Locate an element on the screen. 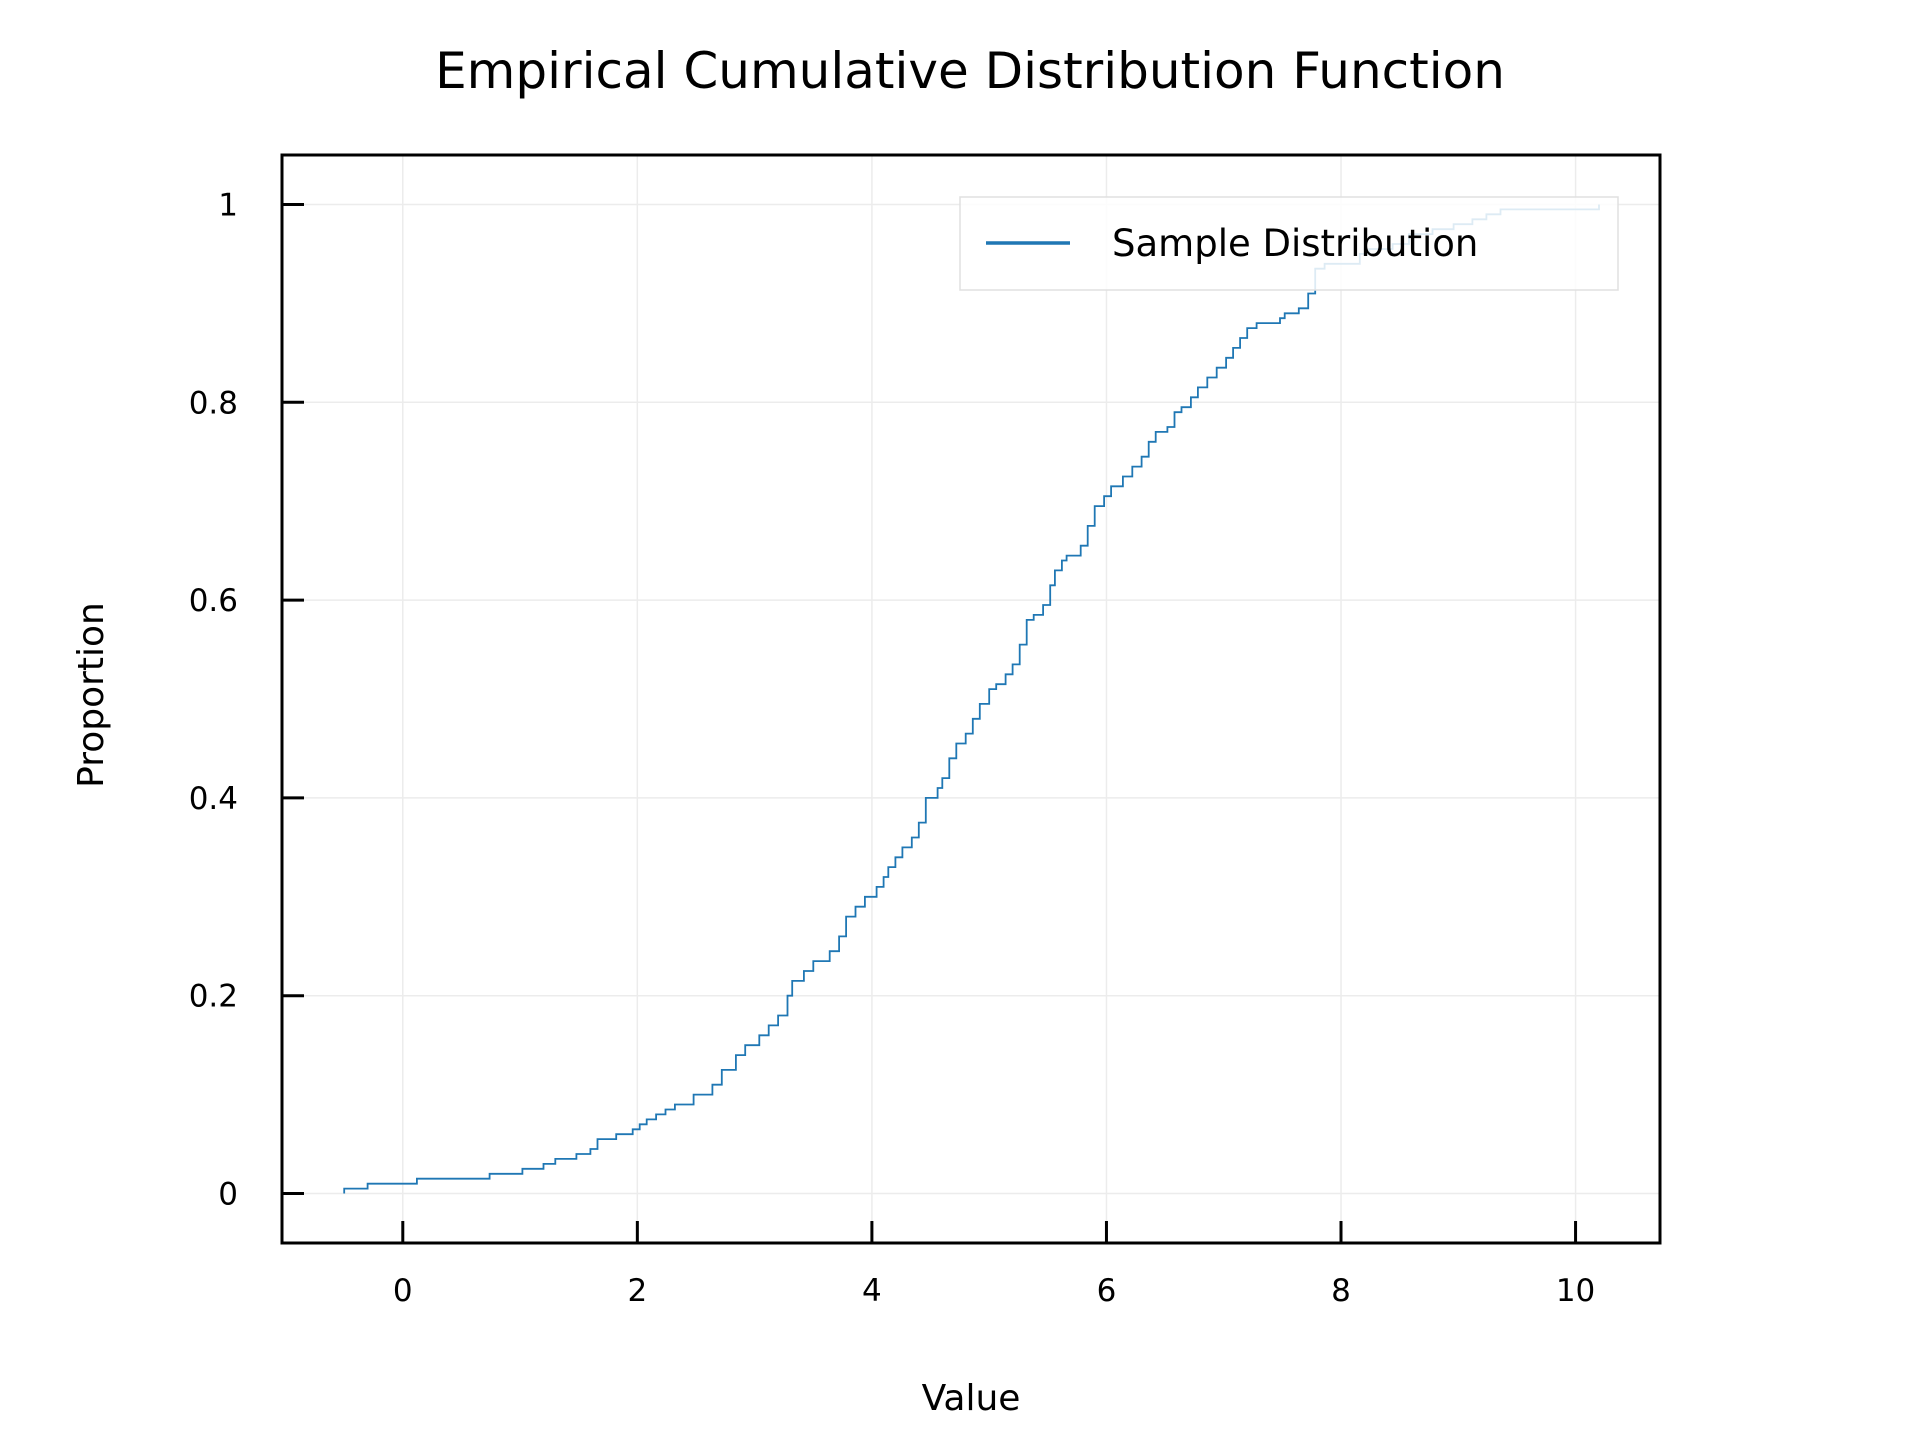 The width and height of the screenshot is (1920, 1440). y-tick-label: 0.2 is located at coordinates (213, 997).